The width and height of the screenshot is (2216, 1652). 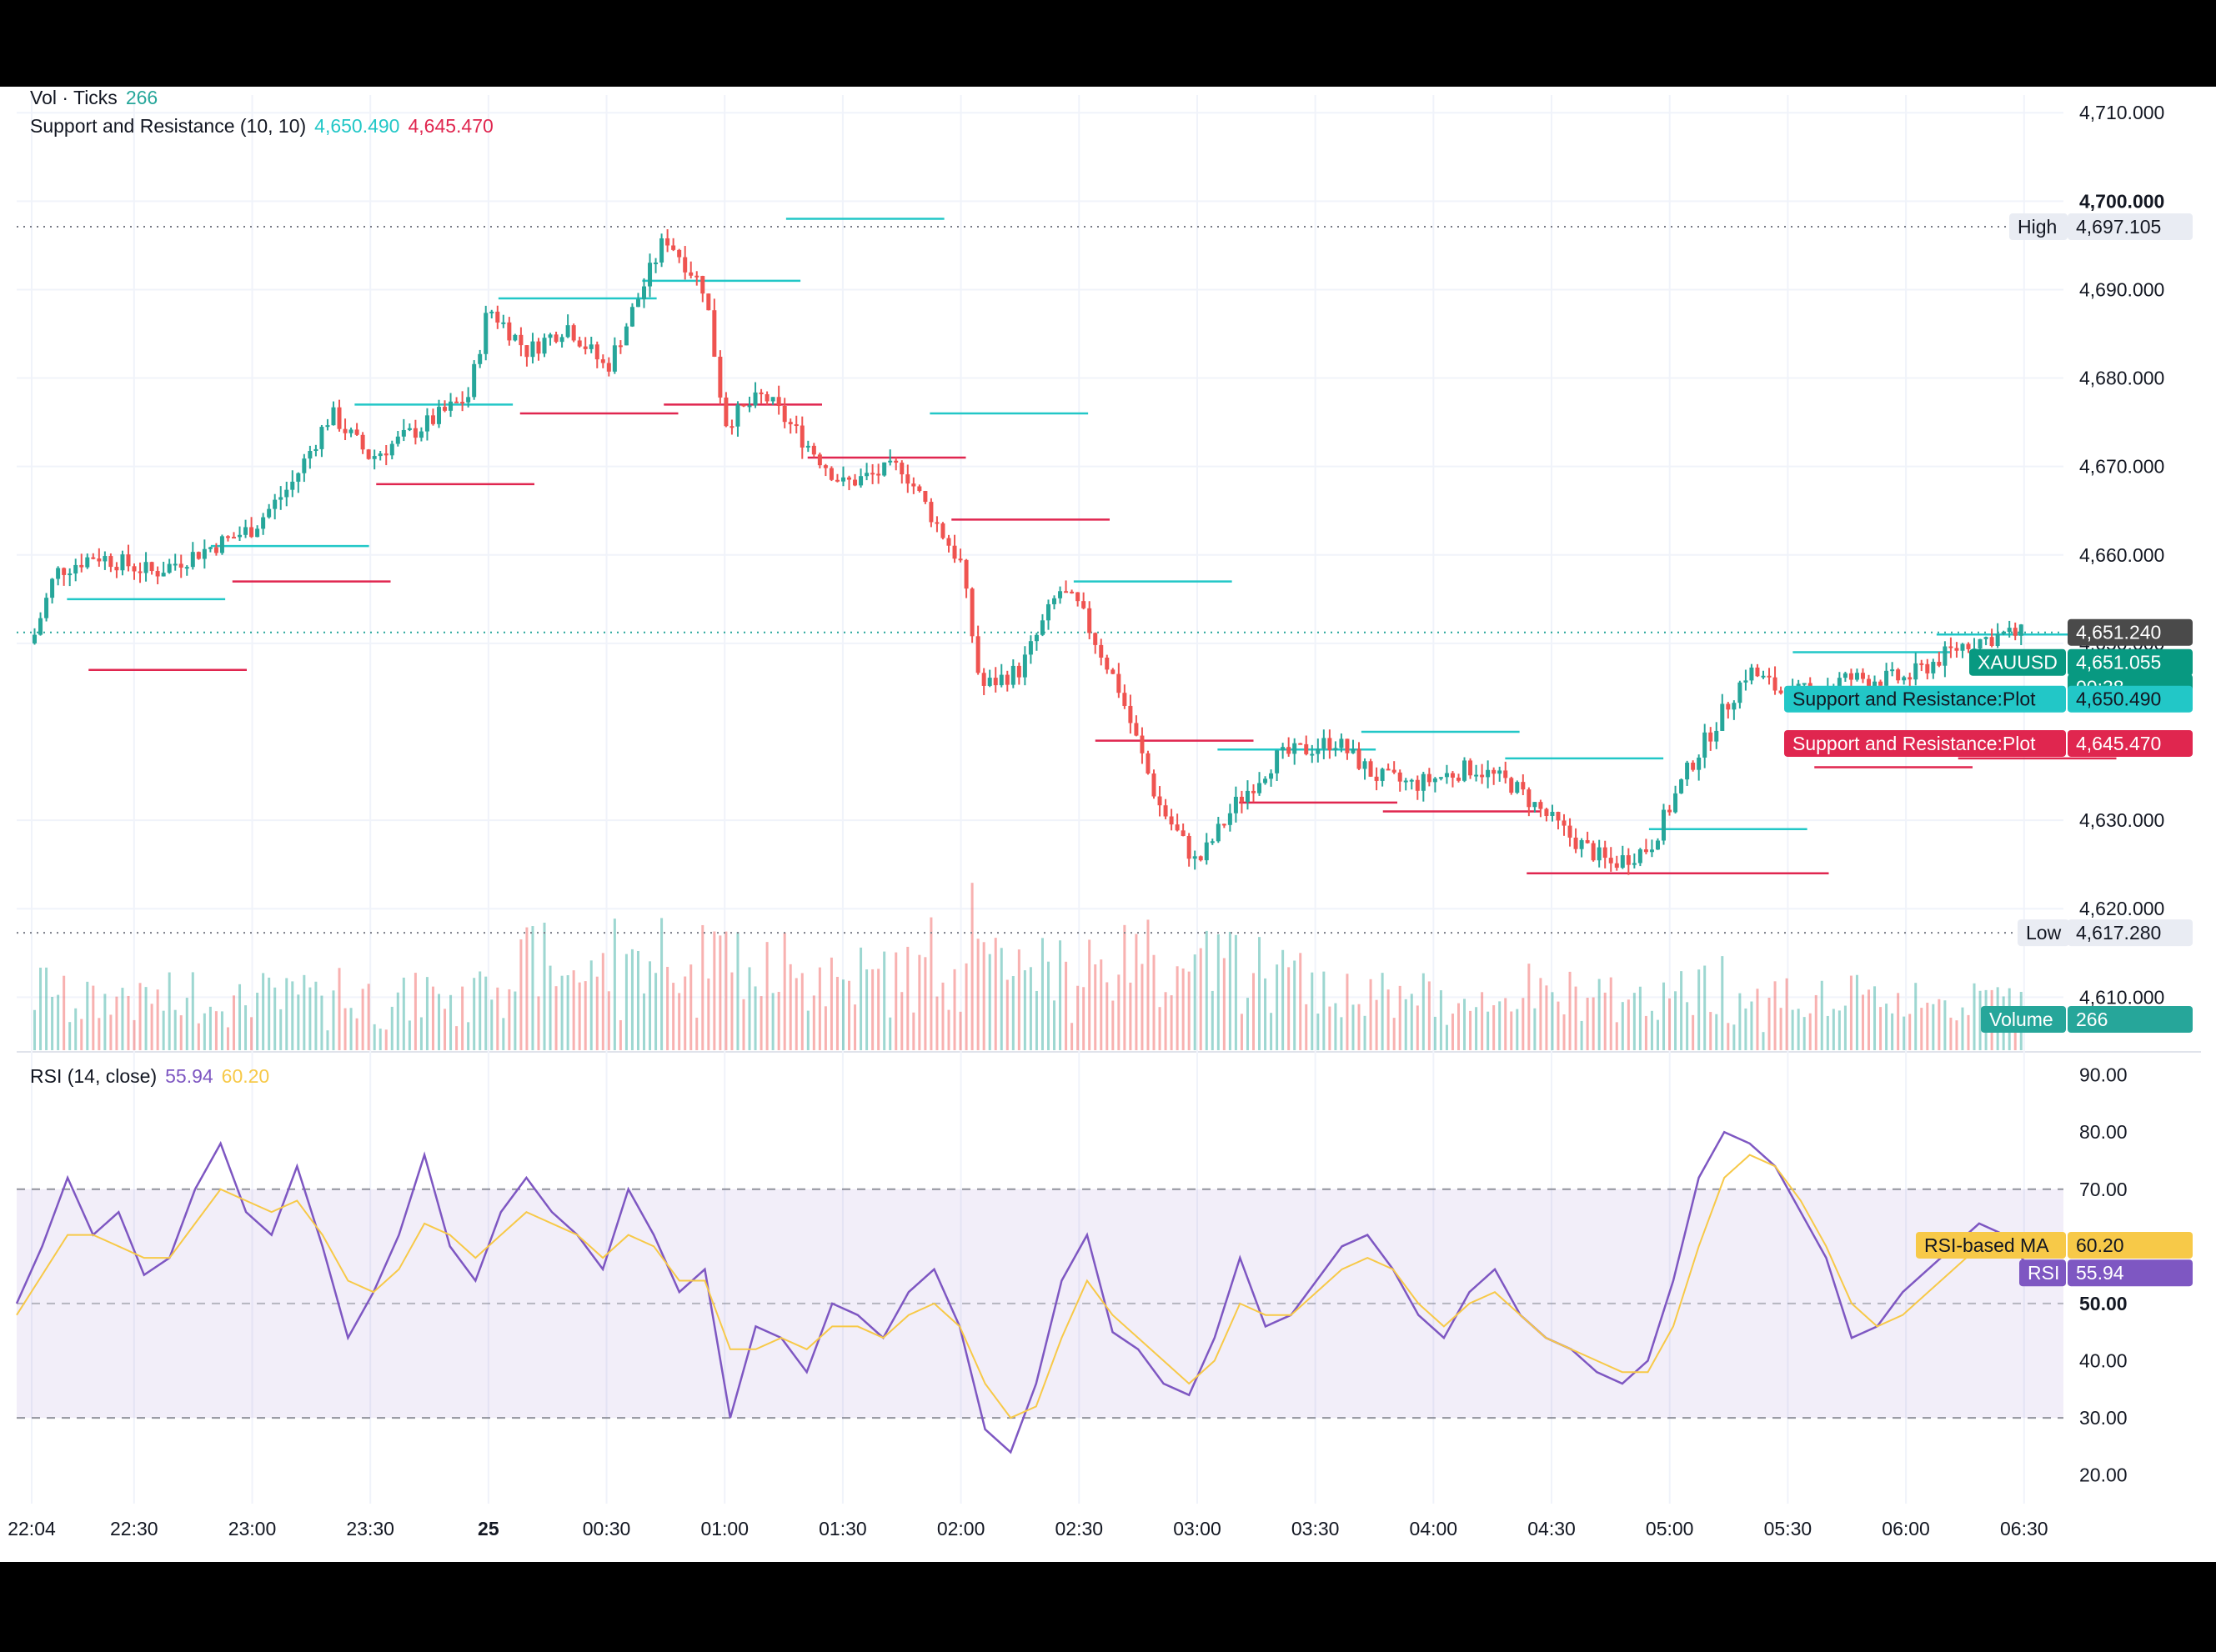 What do you see at coordinates (2103, 1418) in the screenshot?
I see `rsi-tick-label: 30.00` at bounding box center [2103, 1418].